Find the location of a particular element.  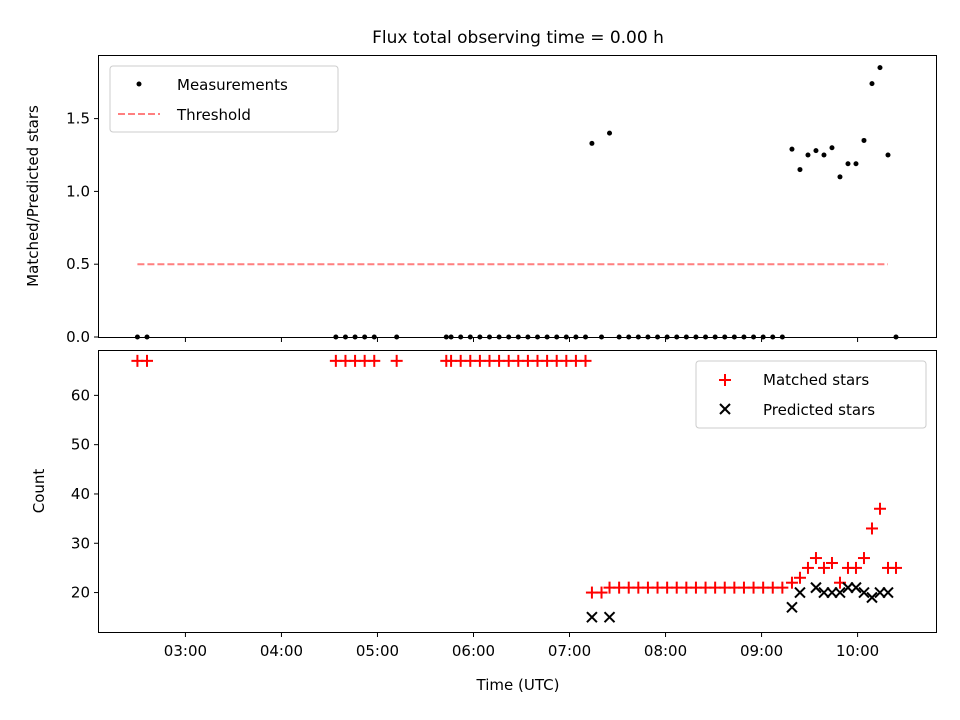

x-tick-label: 04:00 is located at coordinates (281, 651).